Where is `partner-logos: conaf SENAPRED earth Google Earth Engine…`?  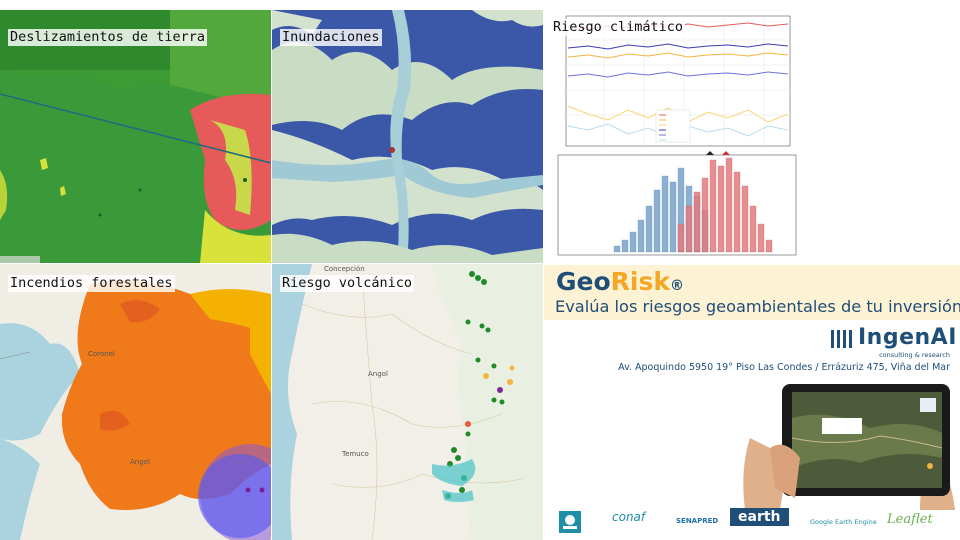
partner-logos: conaf SENAPRED earth Google Earth Engine… is located at coordinates (753, 521).